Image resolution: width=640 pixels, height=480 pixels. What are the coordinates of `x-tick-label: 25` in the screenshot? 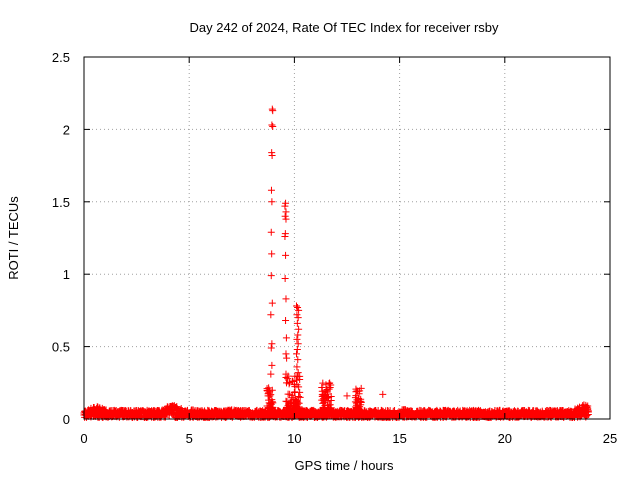 It's located at (610, 438).